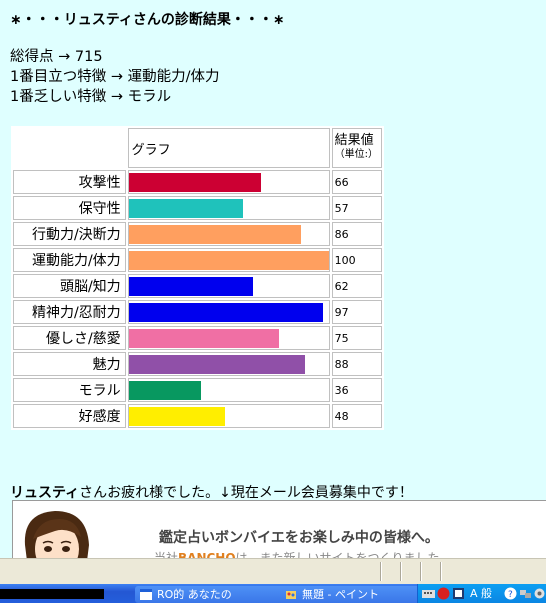 This screenshot has height=603, width=546. Describe the element at coordinates (356, 154) in the screenshot. I see `unit-header: （単位:）` at that location.